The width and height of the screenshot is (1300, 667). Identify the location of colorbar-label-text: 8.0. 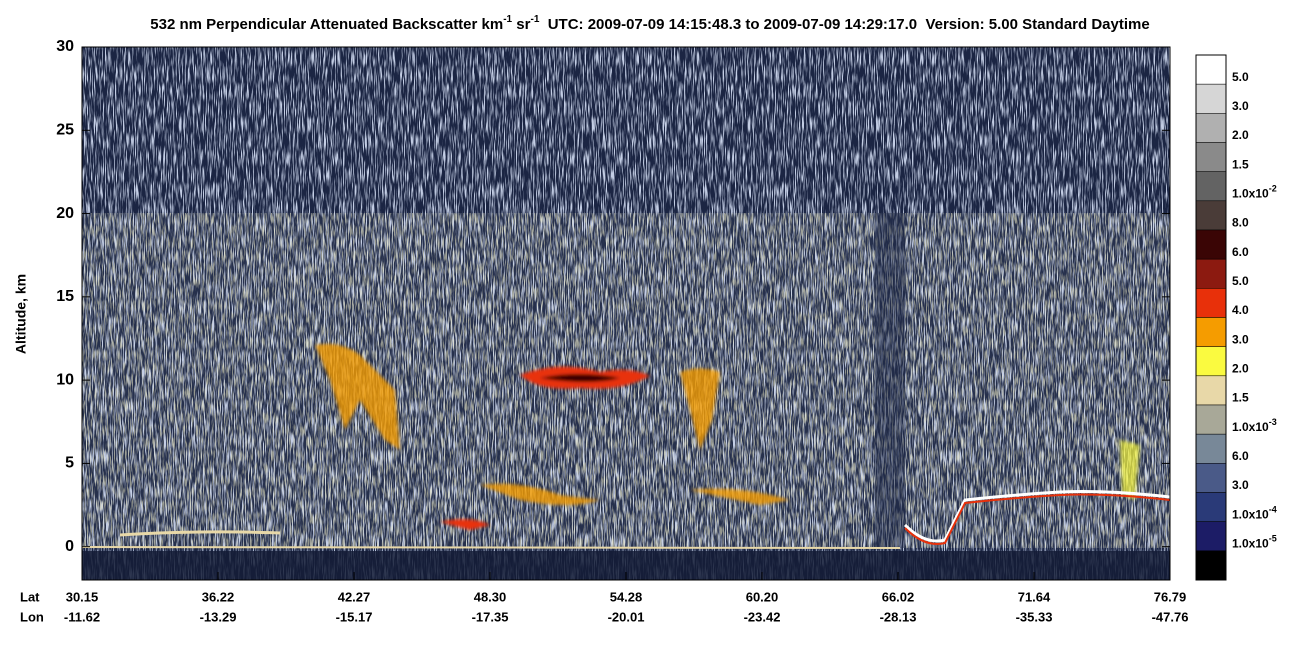
(1240, 223).